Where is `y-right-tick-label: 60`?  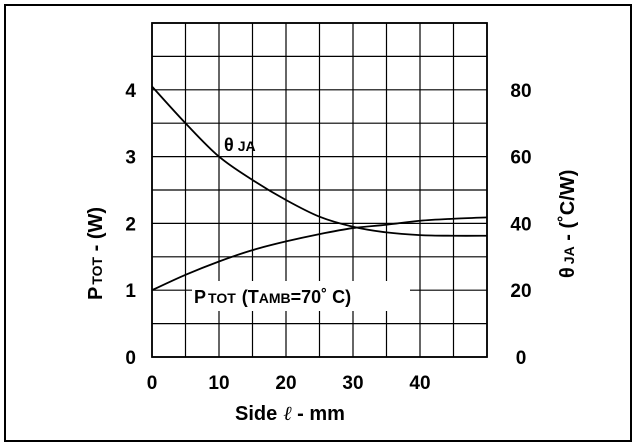 y-right-tick-label: 60 is located at coordinates (520, 158).